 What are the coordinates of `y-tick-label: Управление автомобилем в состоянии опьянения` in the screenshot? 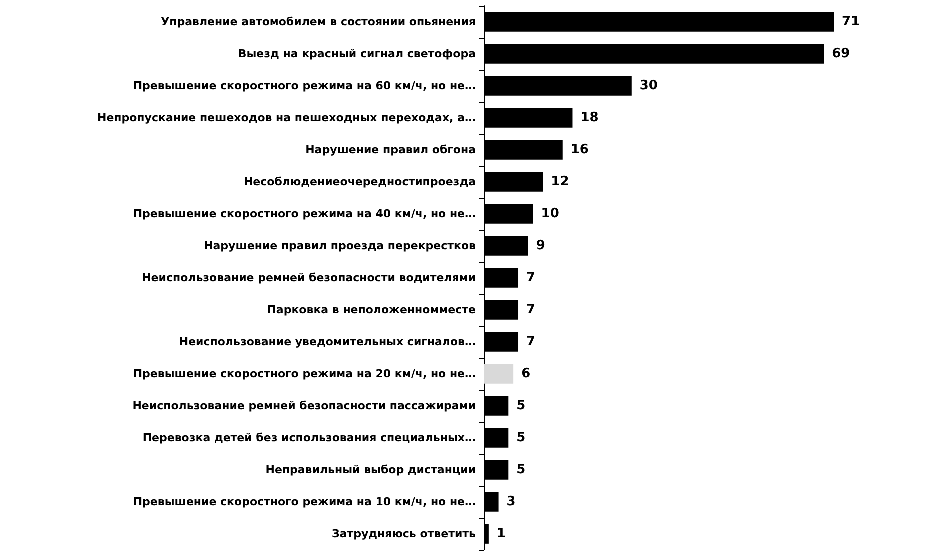 It's located at (318, 22).